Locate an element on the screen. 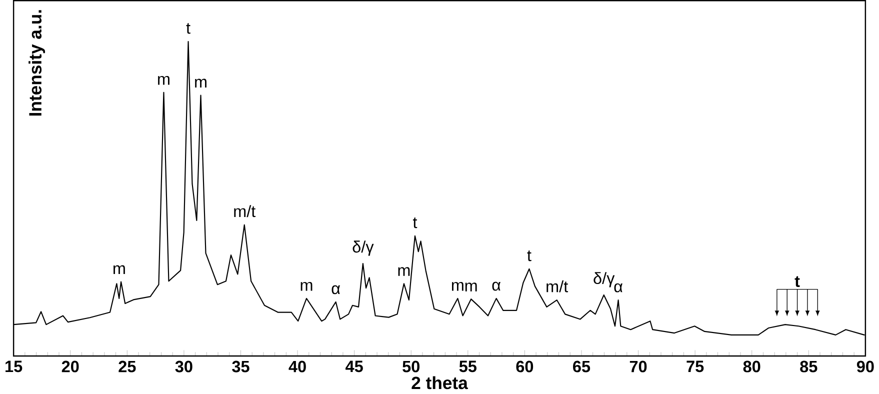 The height and width of the screenshot is (394, 879). x-tick-label: 85 is located at coordinates (809, 366).